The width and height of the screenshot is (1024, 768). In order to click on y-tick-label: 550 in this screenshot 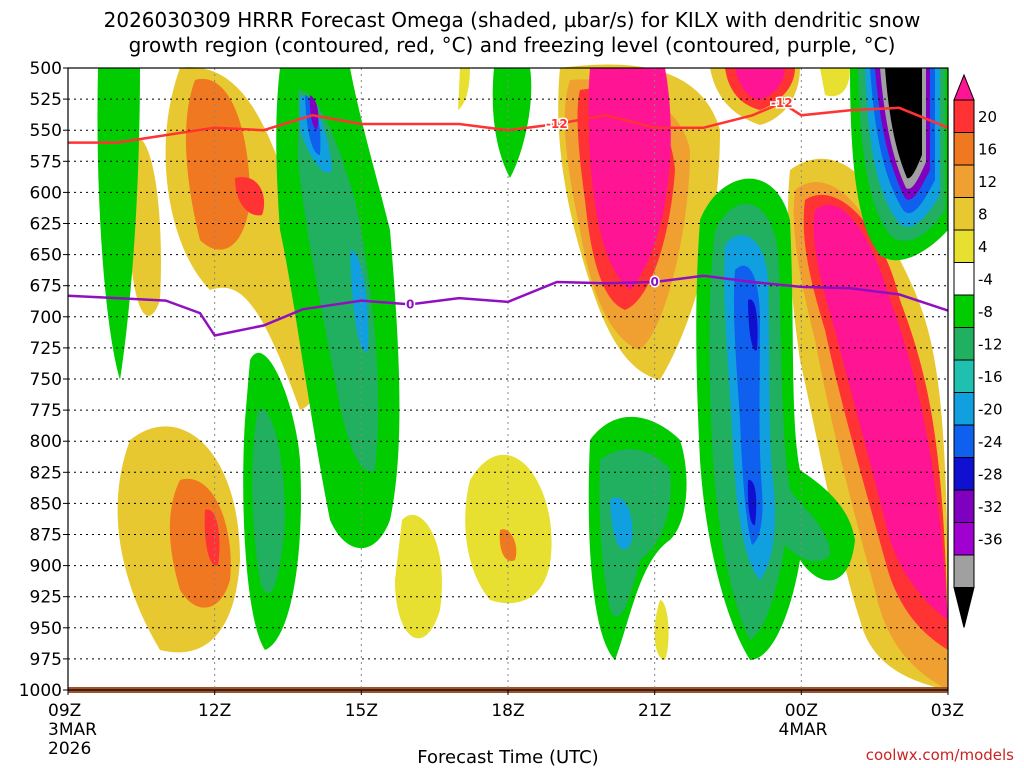, I will do `click(46, 131)`.